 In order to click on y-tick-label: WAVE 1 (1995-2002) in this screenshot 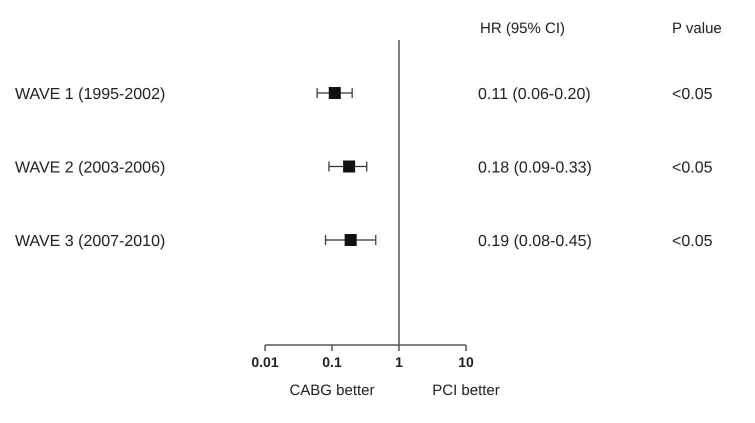, I will do `click(90, 94)`.